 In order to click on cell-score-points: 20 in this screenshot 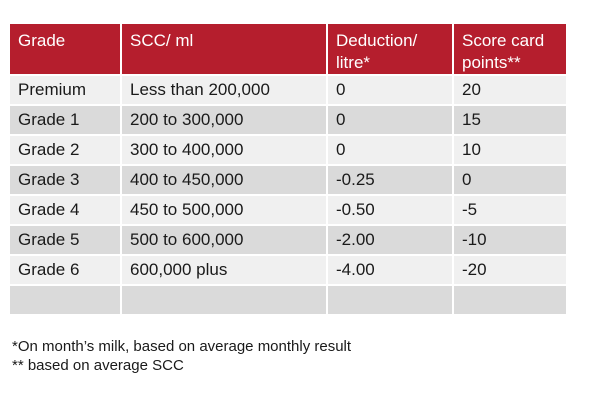, I will do `click(510, 90)`.